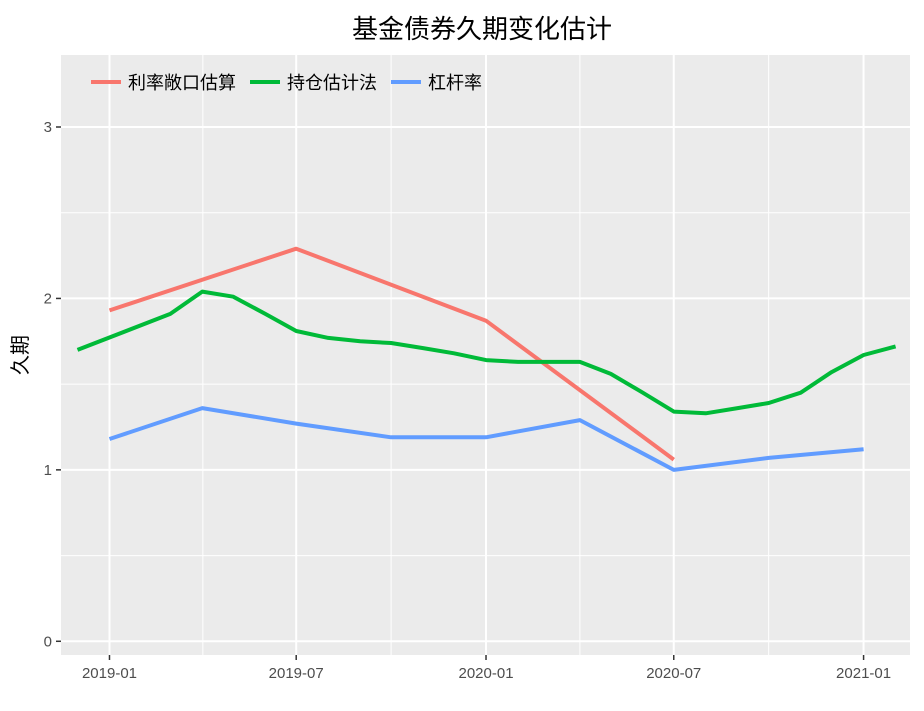  Describe the element at coordinates (286, 83) in the screenshot. I see `legend: 利率敞口估算 持仓估计法 杠杆率` at that location.